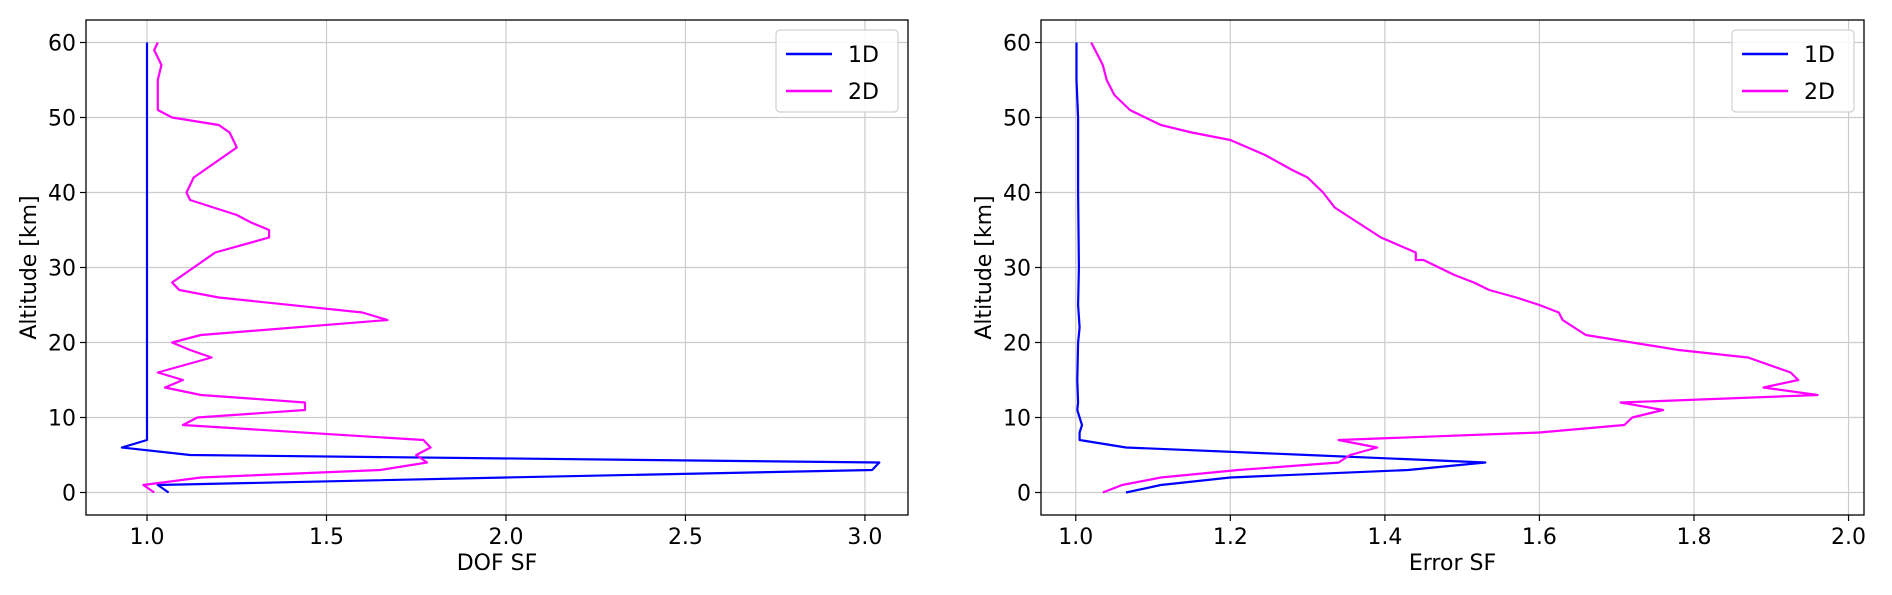 The width and height of the screenshot is (1892, 595). What do you see at coordinates (1693, 537) in the screenshot?
I see `x-tick-label: 1.8` at bounding box center [1693, 537].